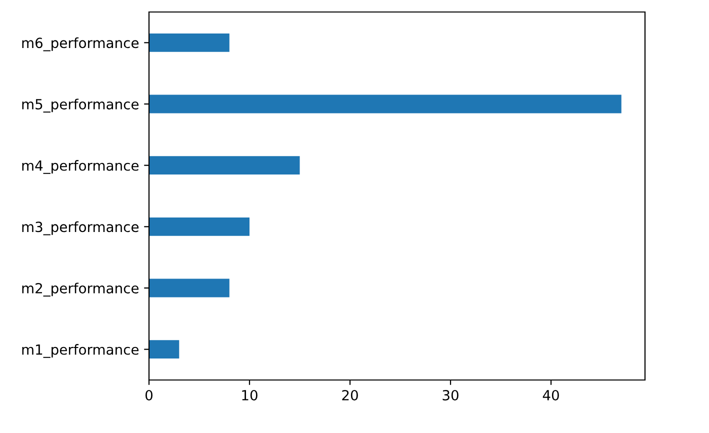  Describe the element at coordinates (148, 395) in the screenshot. I see `x-tick-label: 0` at that location.